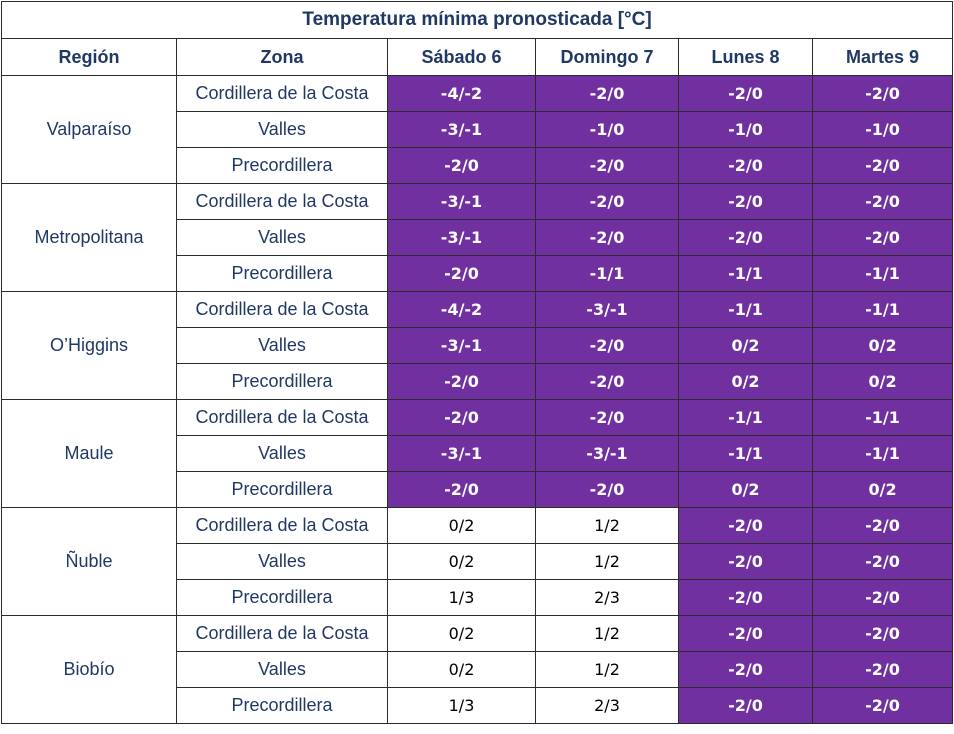  What do you see at coordinates (745, 57) in the screenshot?
I see `header-day-3: Lunes 8` at bounding box center [745, 57].